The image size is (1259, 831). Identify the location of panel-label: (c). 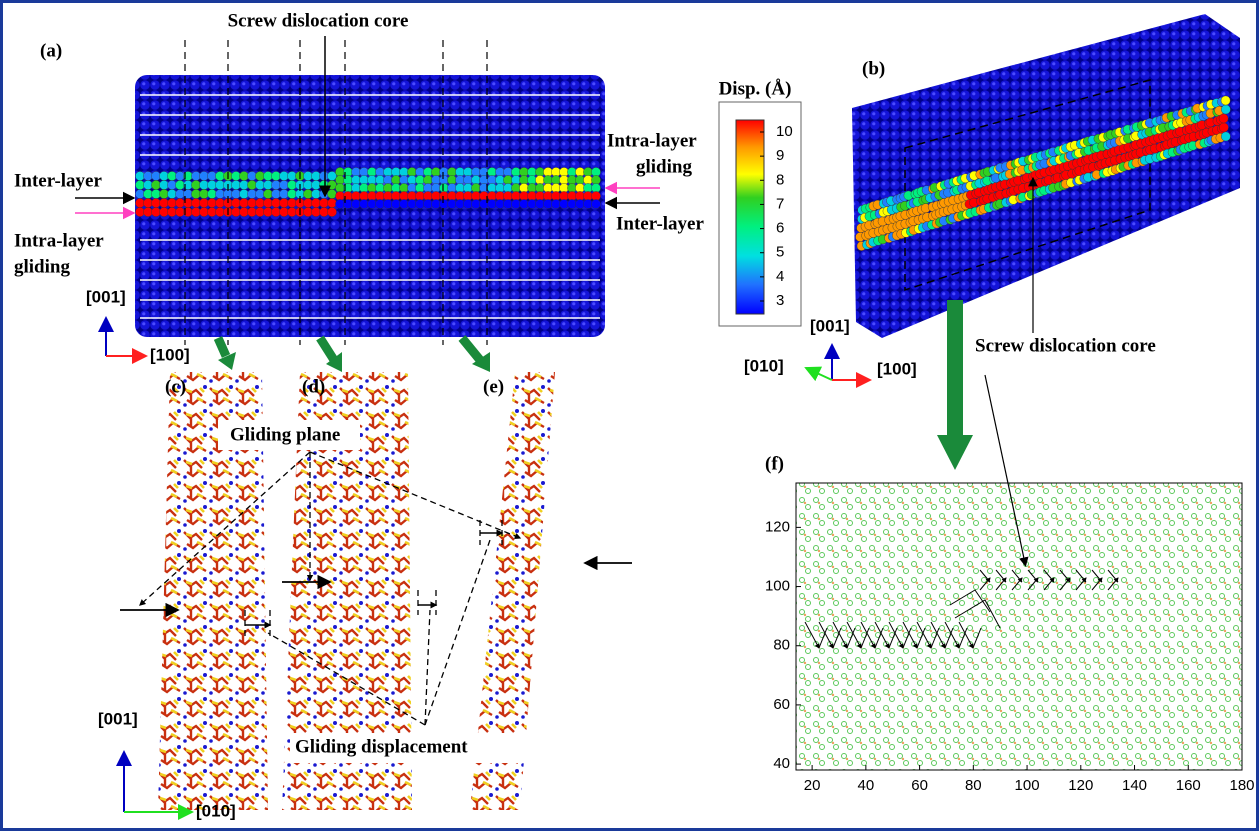
(175, 386).